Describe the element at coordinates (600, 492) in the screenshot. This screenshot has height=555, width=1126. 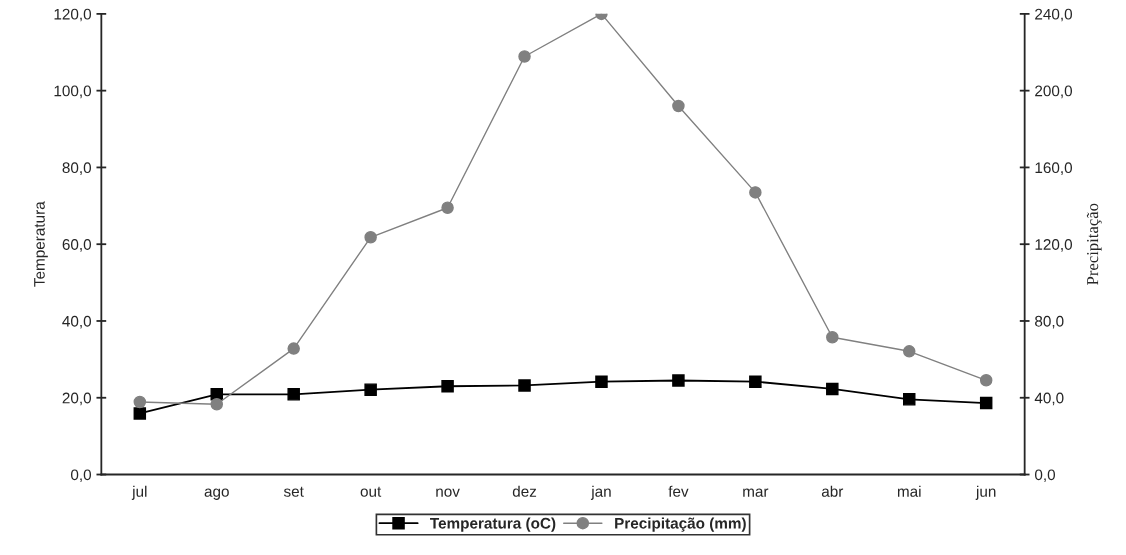
I see `x-tick-label: jan` at that location.